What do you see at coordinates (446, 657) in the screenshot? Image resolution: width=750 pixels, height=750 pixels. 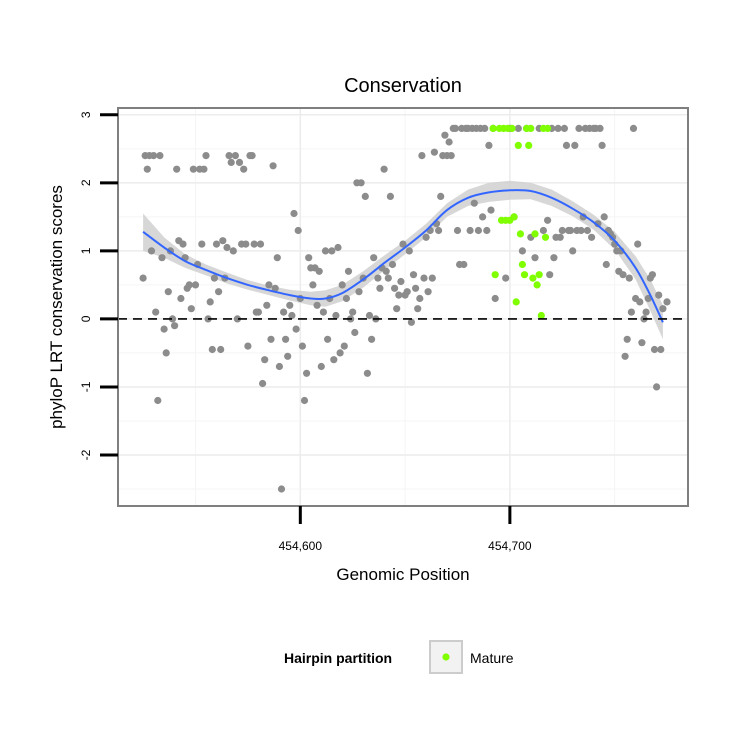 I see `legend-key-mature-point` at bounding box center [446, 657].